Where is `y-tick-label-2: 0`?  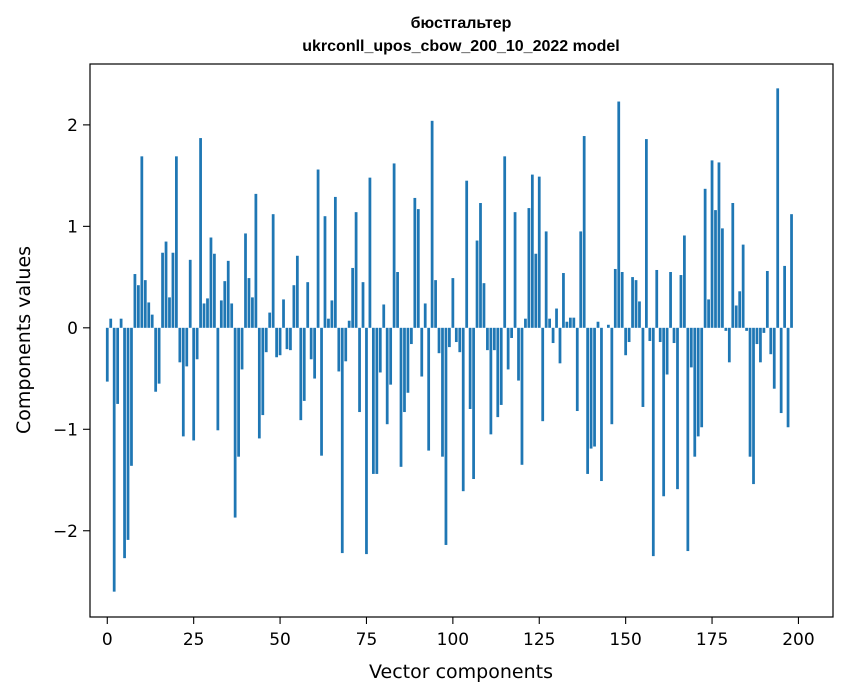 y-tick-label-2: 0 is located at coordinates (72, 329).